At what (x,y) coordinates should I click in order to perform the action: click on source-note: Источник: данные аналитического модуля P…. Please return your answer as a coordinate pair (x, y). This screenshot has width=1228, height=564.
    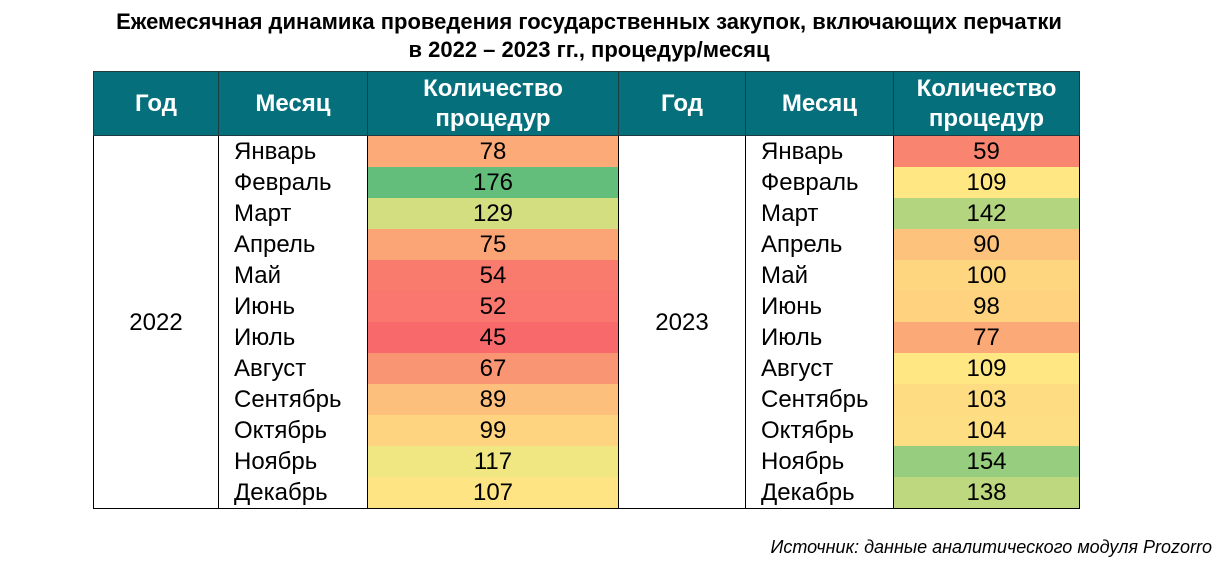
    Looking at the image, I should click on (991, 547).